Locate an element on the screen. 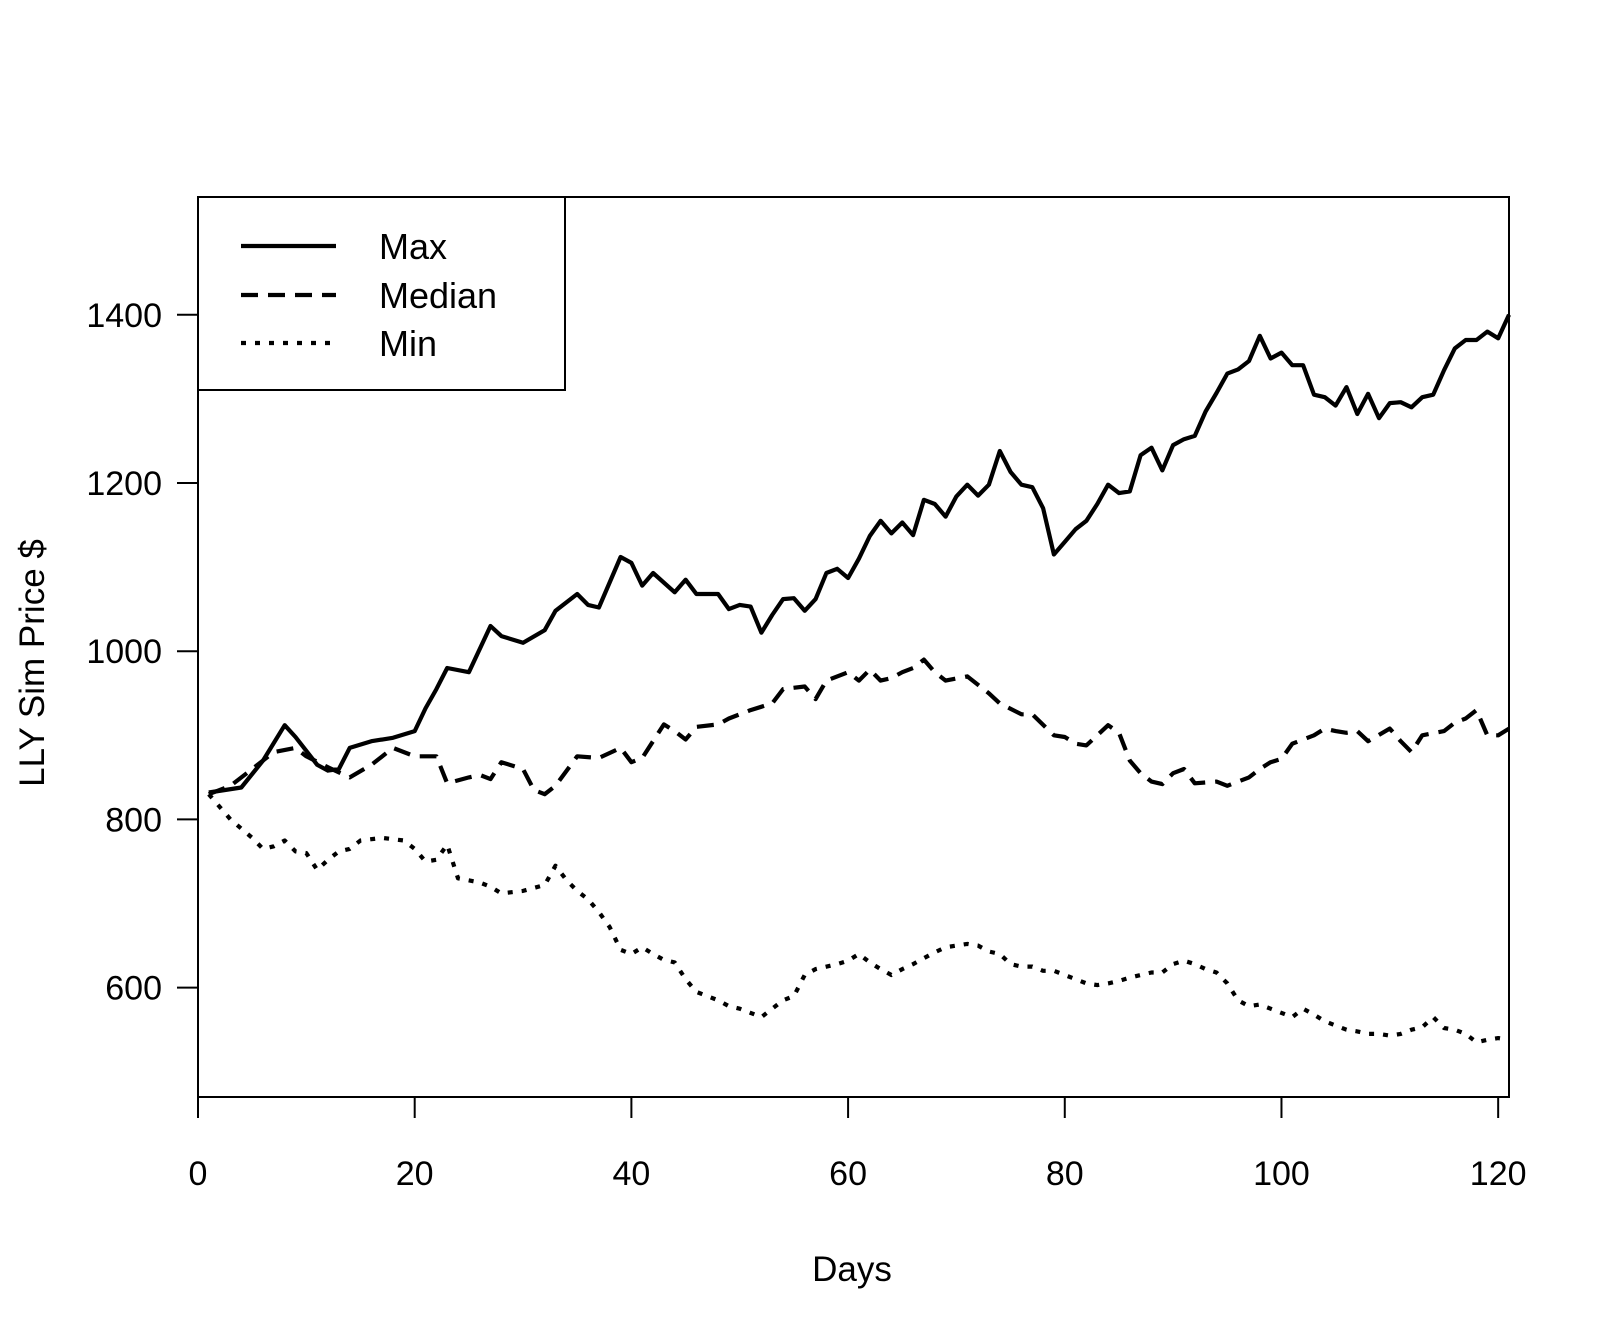 The height and width of the screenshot is (1337, 1602). y-tick-label: 800 is located at coordinates (133, 820).